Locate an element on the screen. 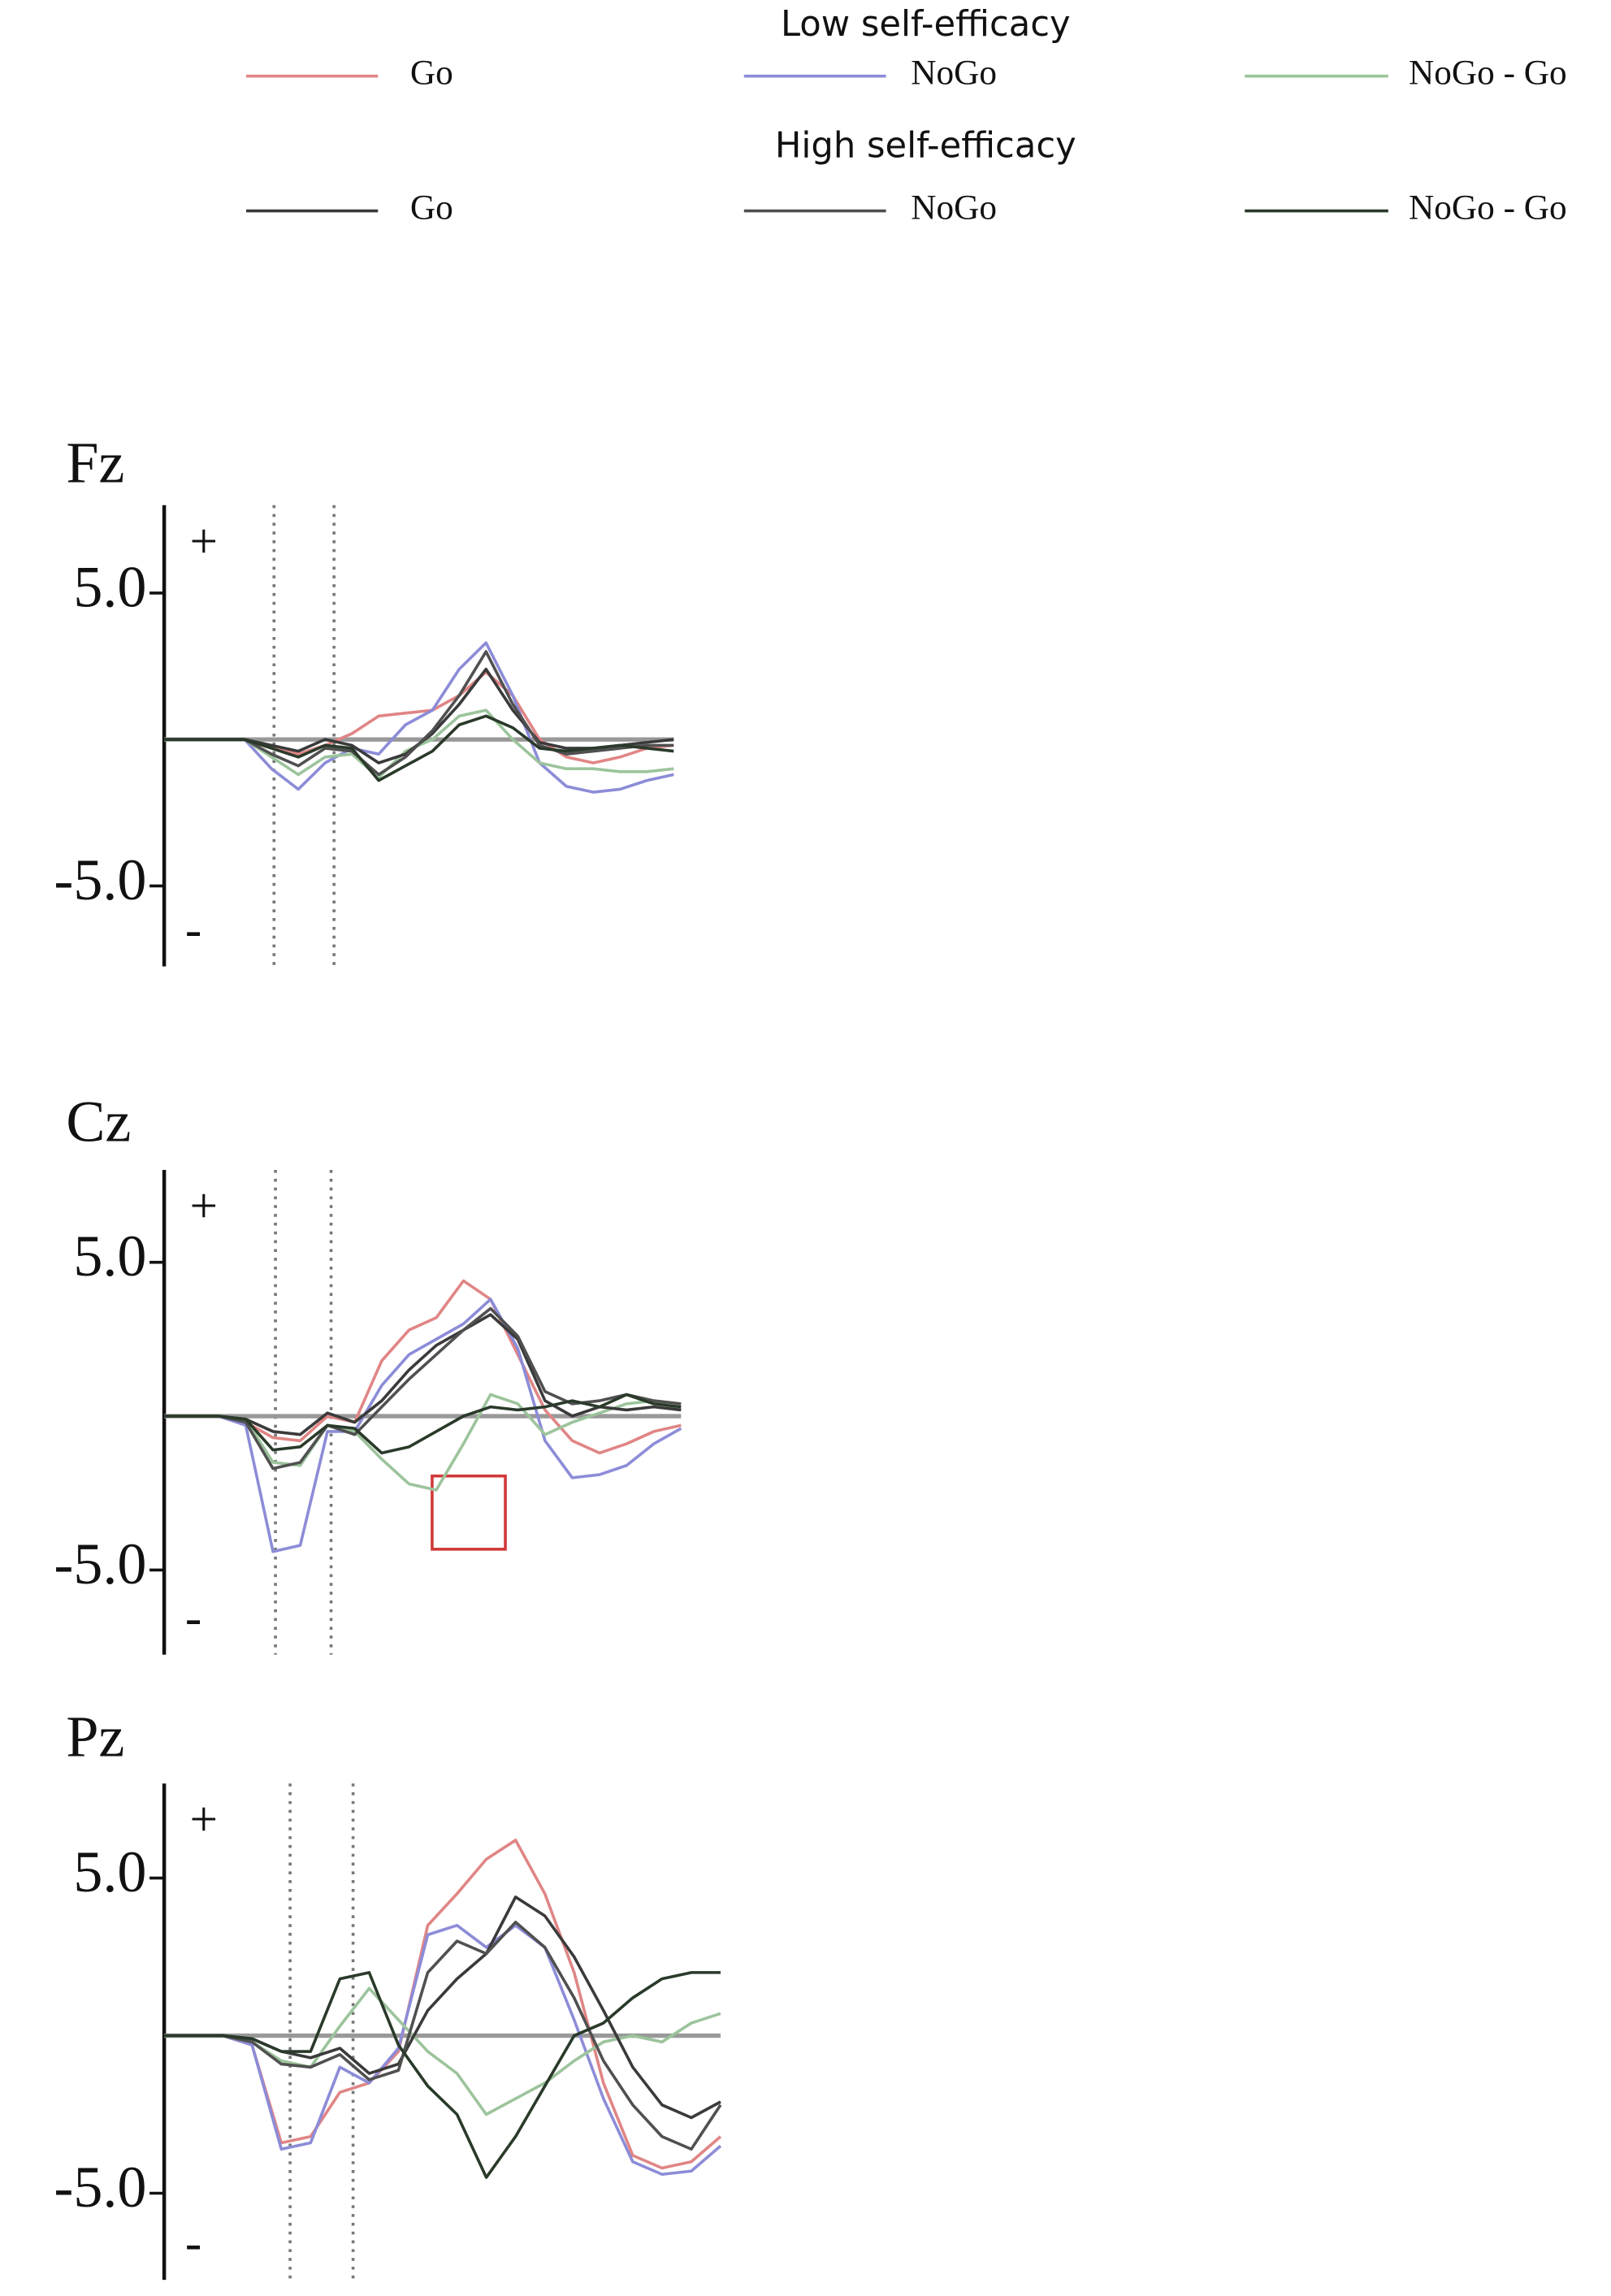 This screenshot has width=1611, height=2296. panel-title: Pz is located at coordinates (95, 1736).